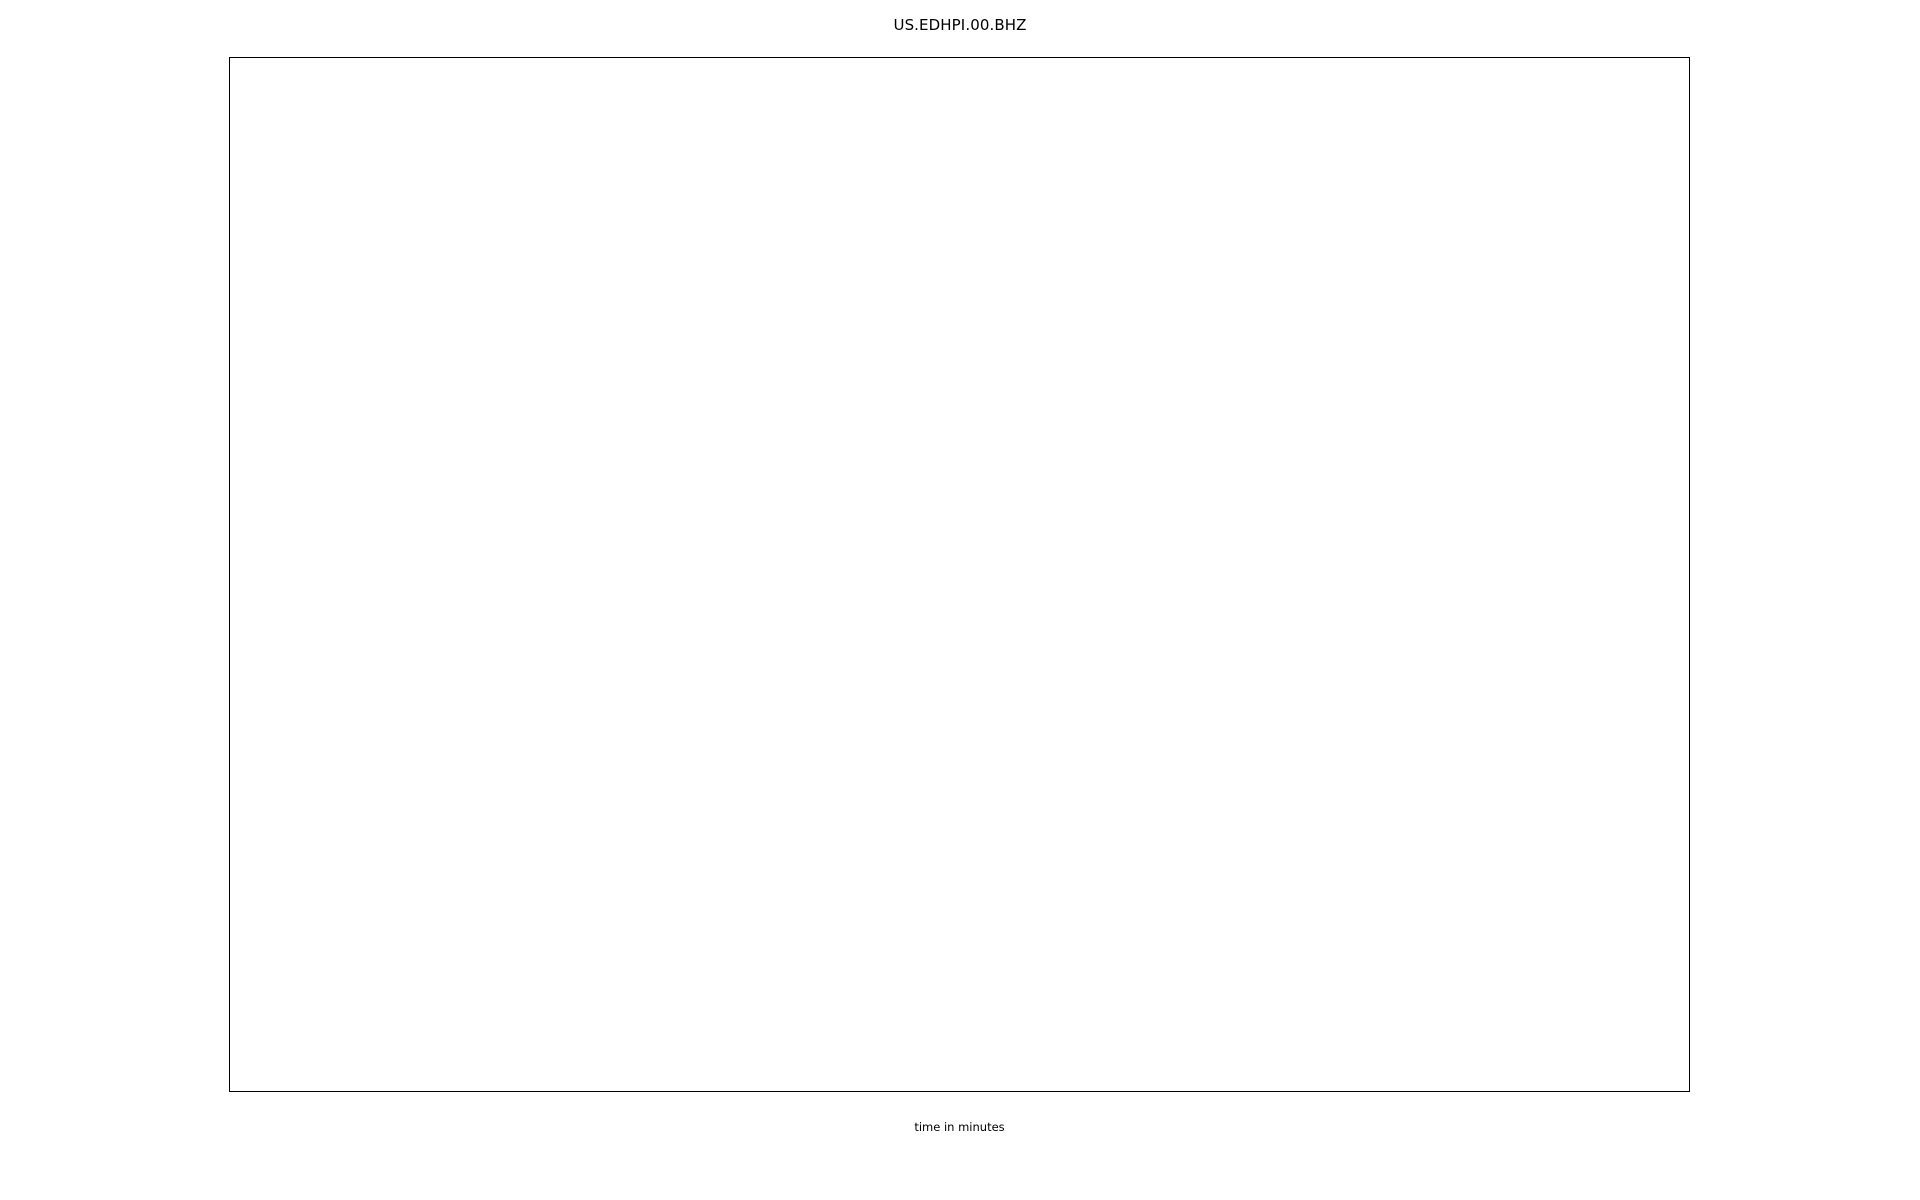 This screenshot has width=1920, height=1200. What do you see at coordinates (959, 1127) in the screenshot?
I see `x-axis-label: time in minutes` at bounding box center [959, 1127].